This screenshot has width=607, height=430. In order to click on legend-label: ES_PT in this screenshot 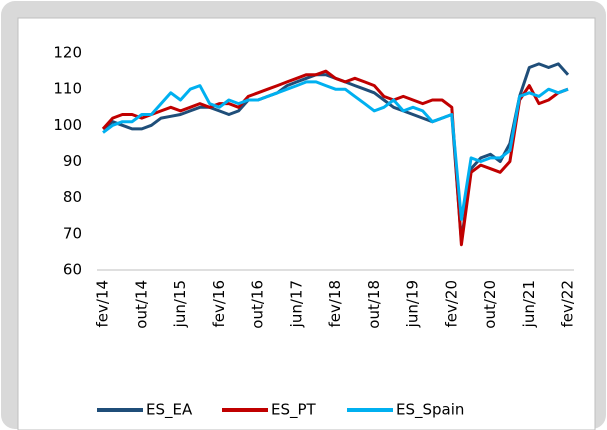, I will do `click(294, 410)`.